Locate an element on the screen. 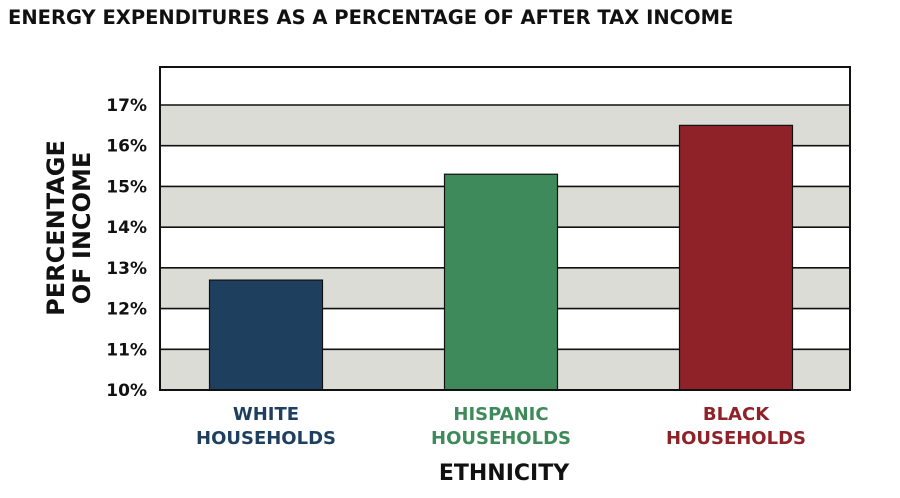  x-axis-title: ETHNICITY is located at coordinates (504, 473).